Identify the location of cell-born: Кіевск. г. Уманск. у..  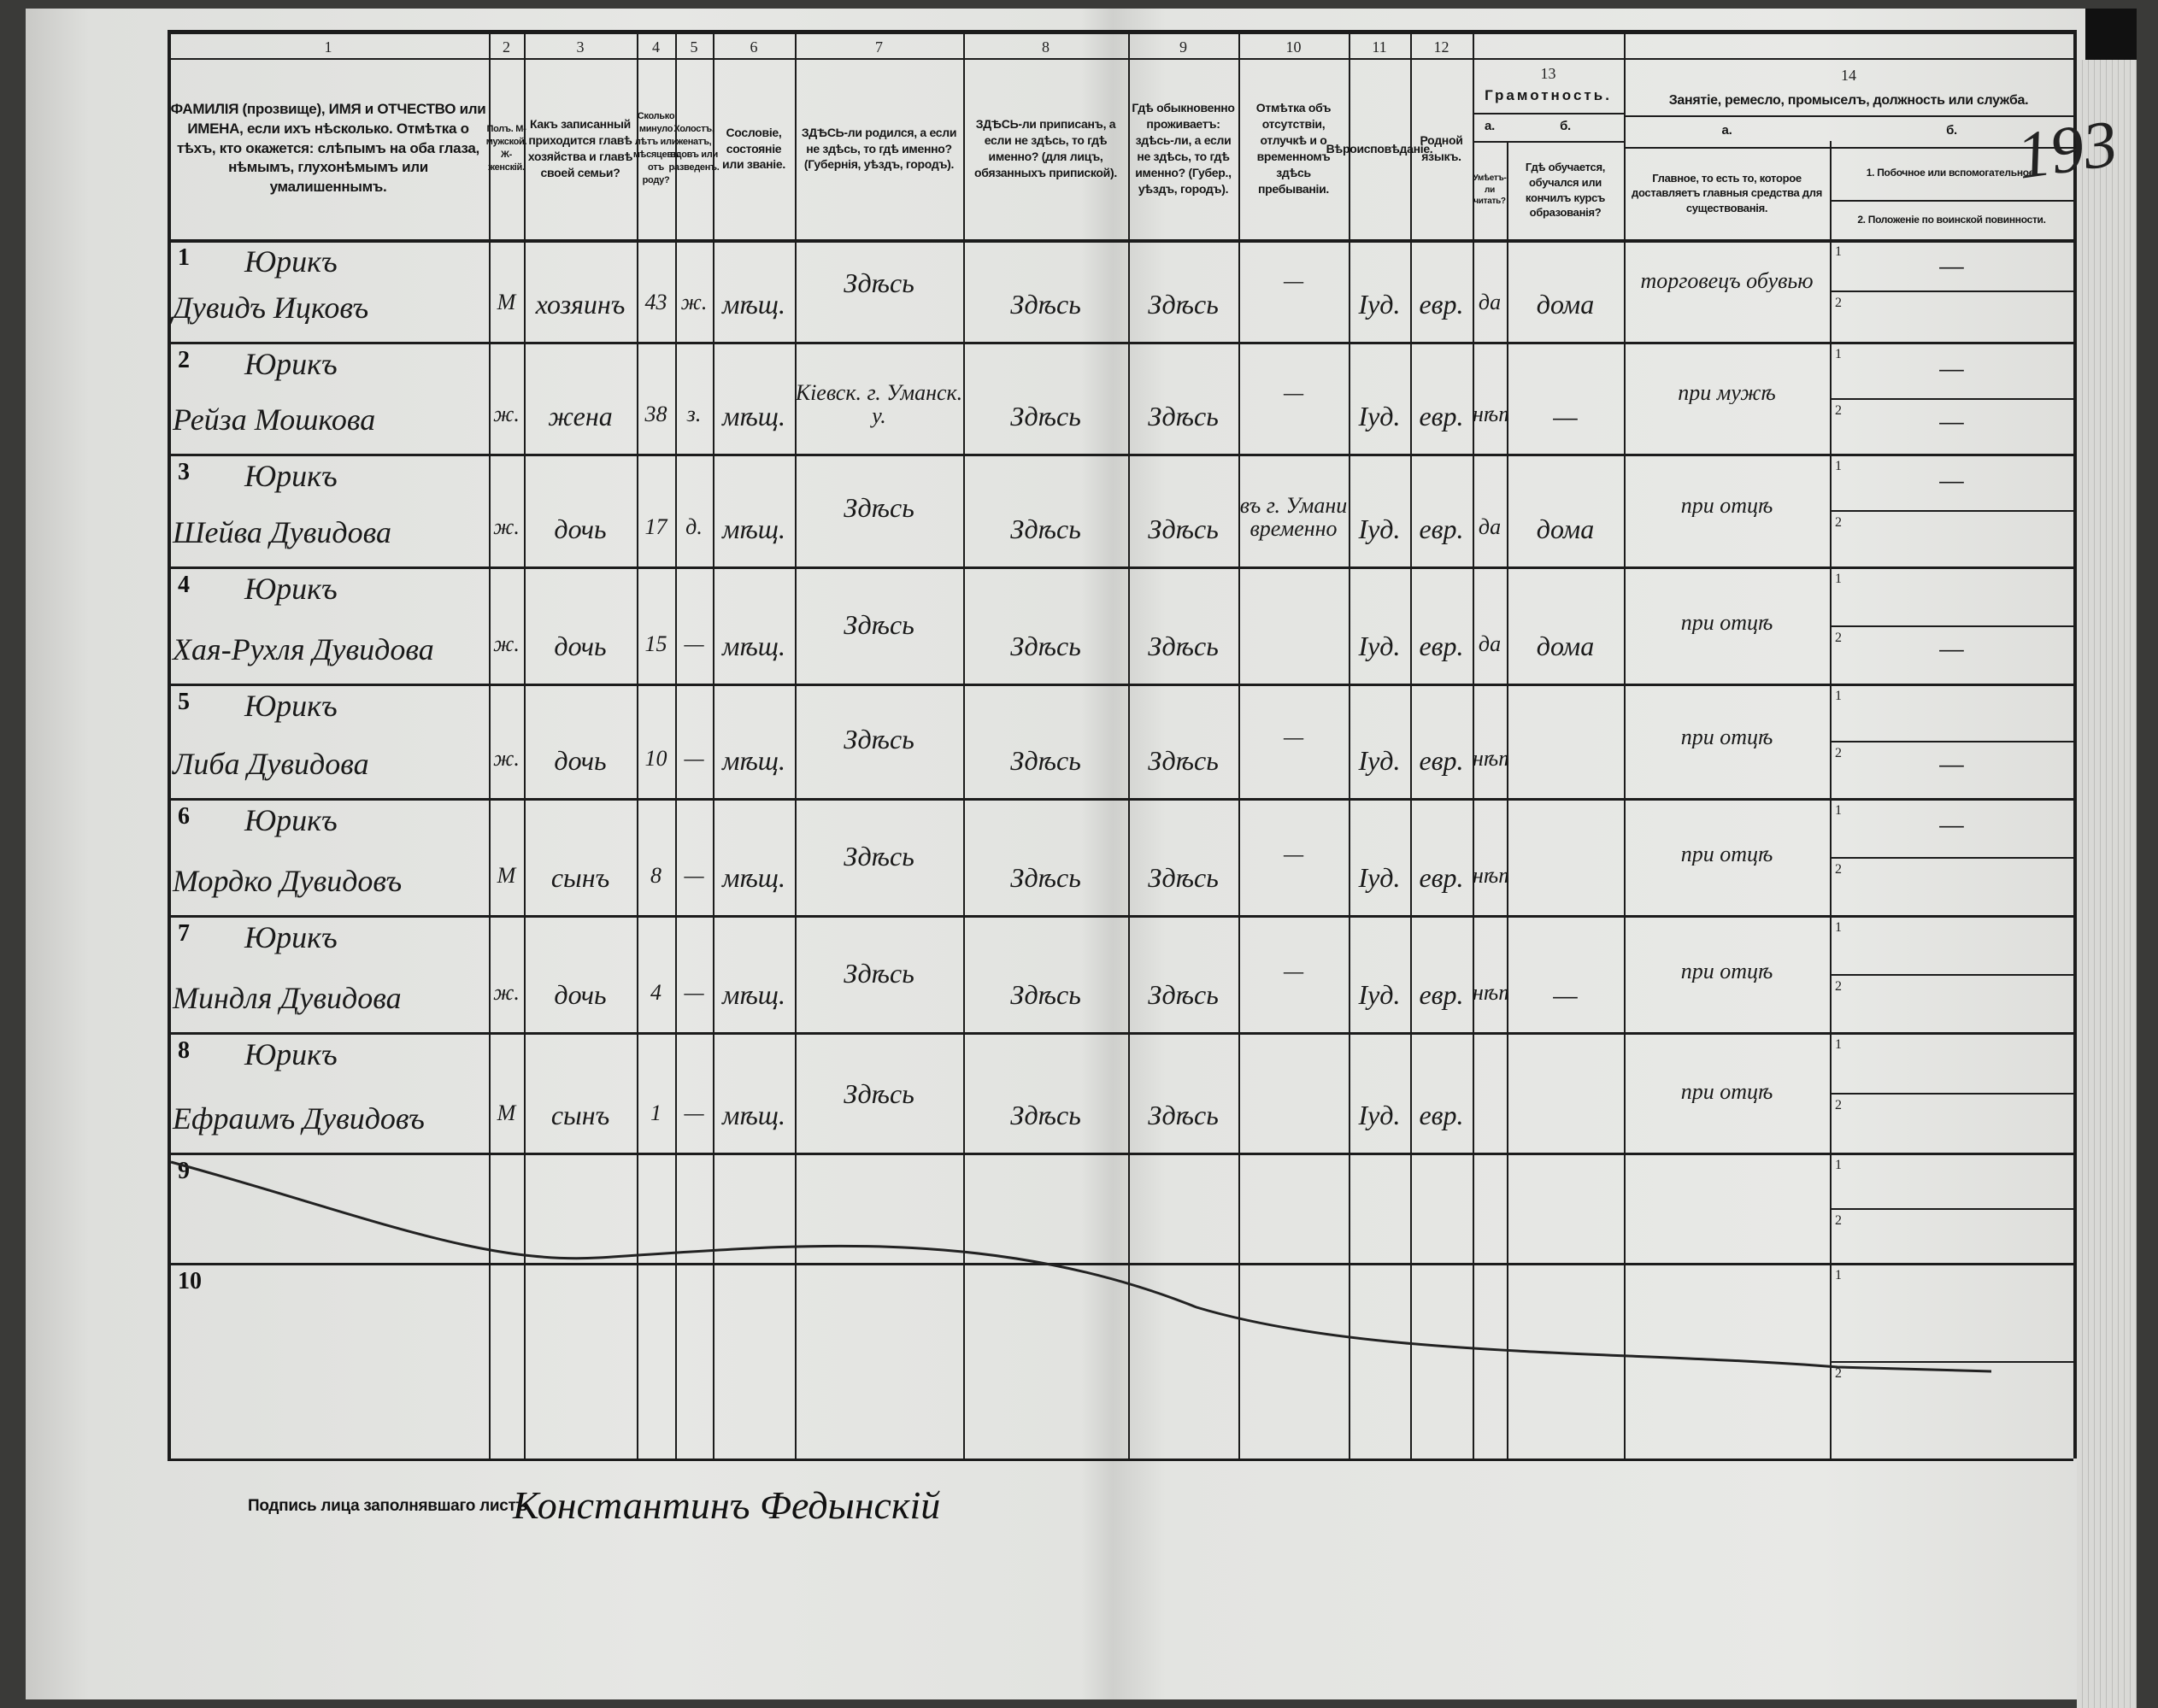
(879, 404).